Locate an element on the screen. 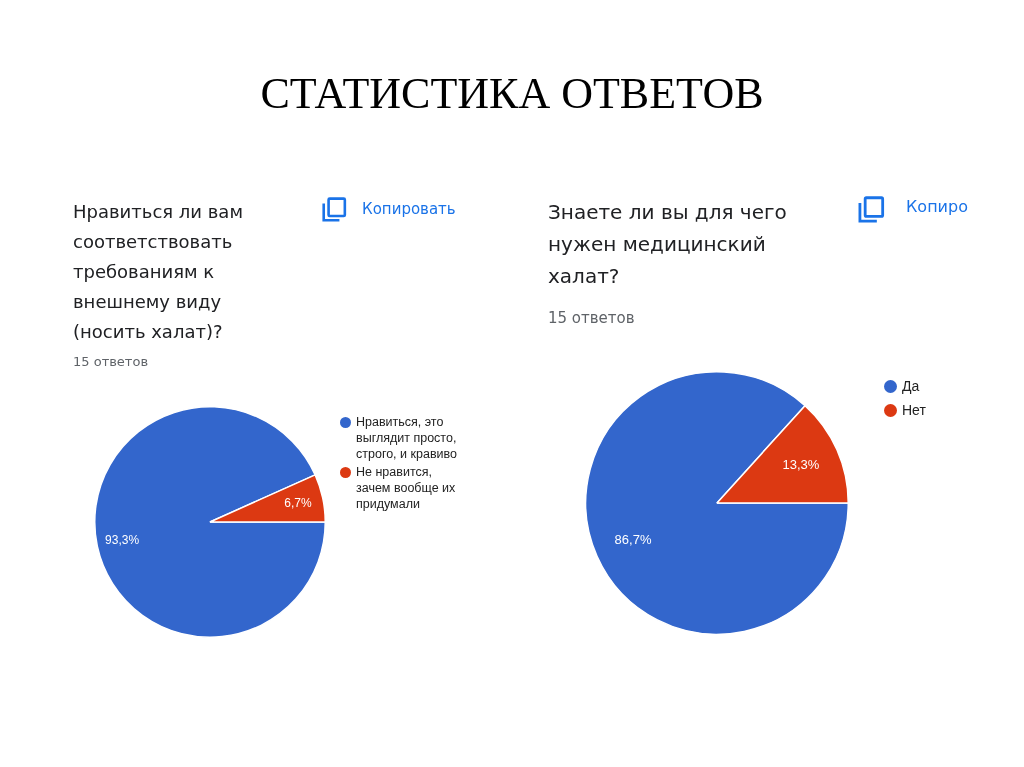  legend-label: Да is located at coordinates (911, 386).